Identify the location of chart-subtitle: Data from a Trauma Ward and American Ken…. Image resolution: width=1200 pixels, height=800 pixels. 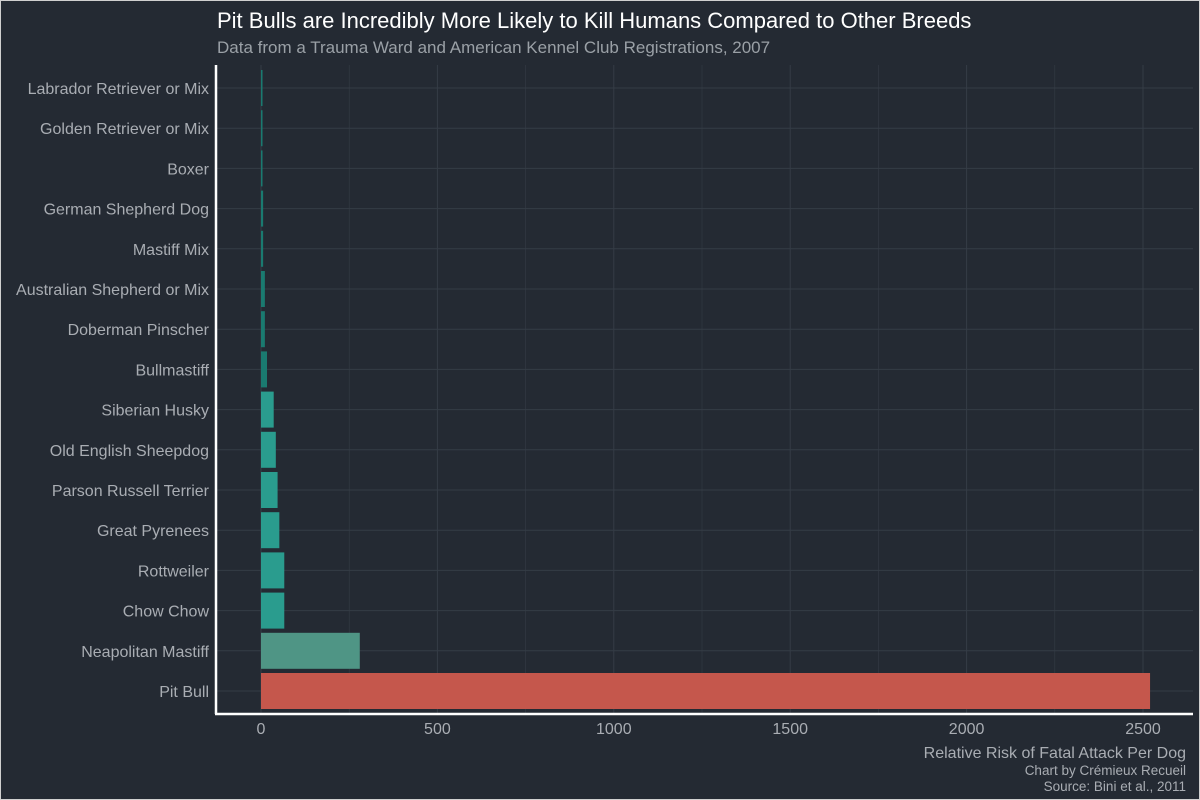
(493, 47).